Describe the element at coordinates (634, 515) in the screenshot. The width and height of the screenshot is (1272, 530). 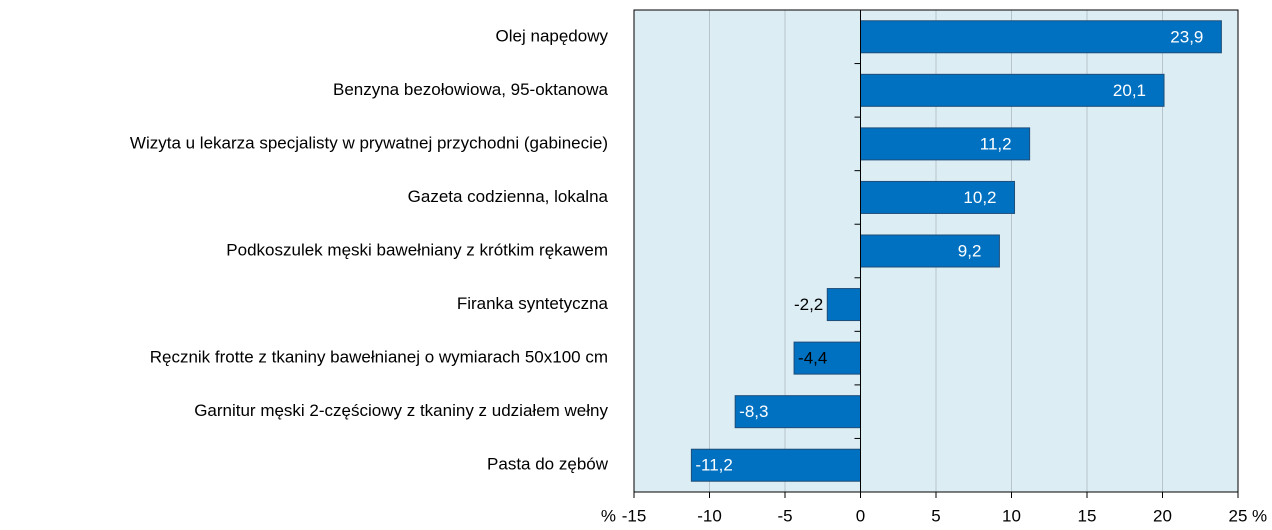
I see `x-tick-label: -15` at that location.